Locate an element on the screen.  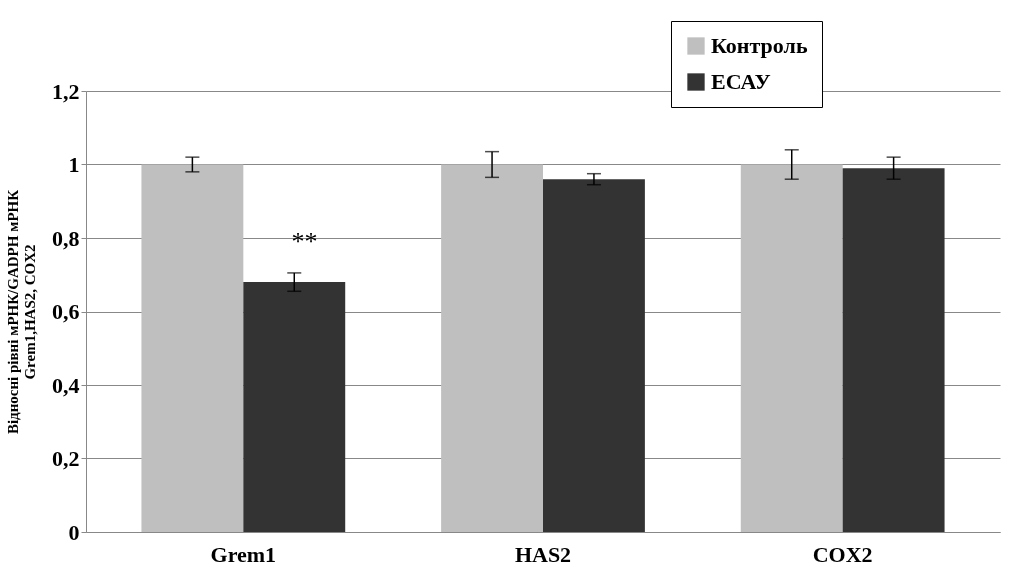
y-tick-label: 0,6 is located at coordinates (66, 311).